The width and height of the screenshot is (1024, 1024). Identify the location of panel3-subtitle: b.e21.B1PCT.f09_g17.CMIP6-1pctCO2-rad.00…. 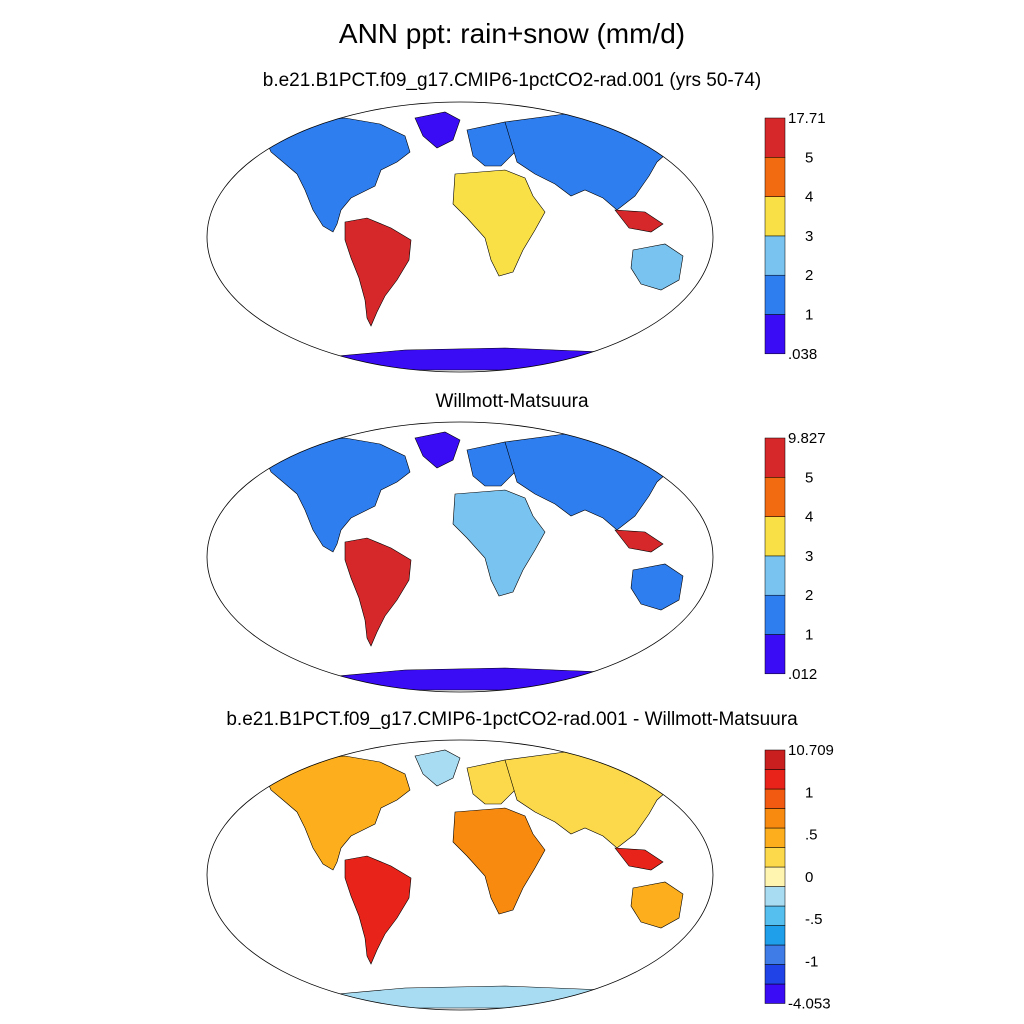
(512, 719).